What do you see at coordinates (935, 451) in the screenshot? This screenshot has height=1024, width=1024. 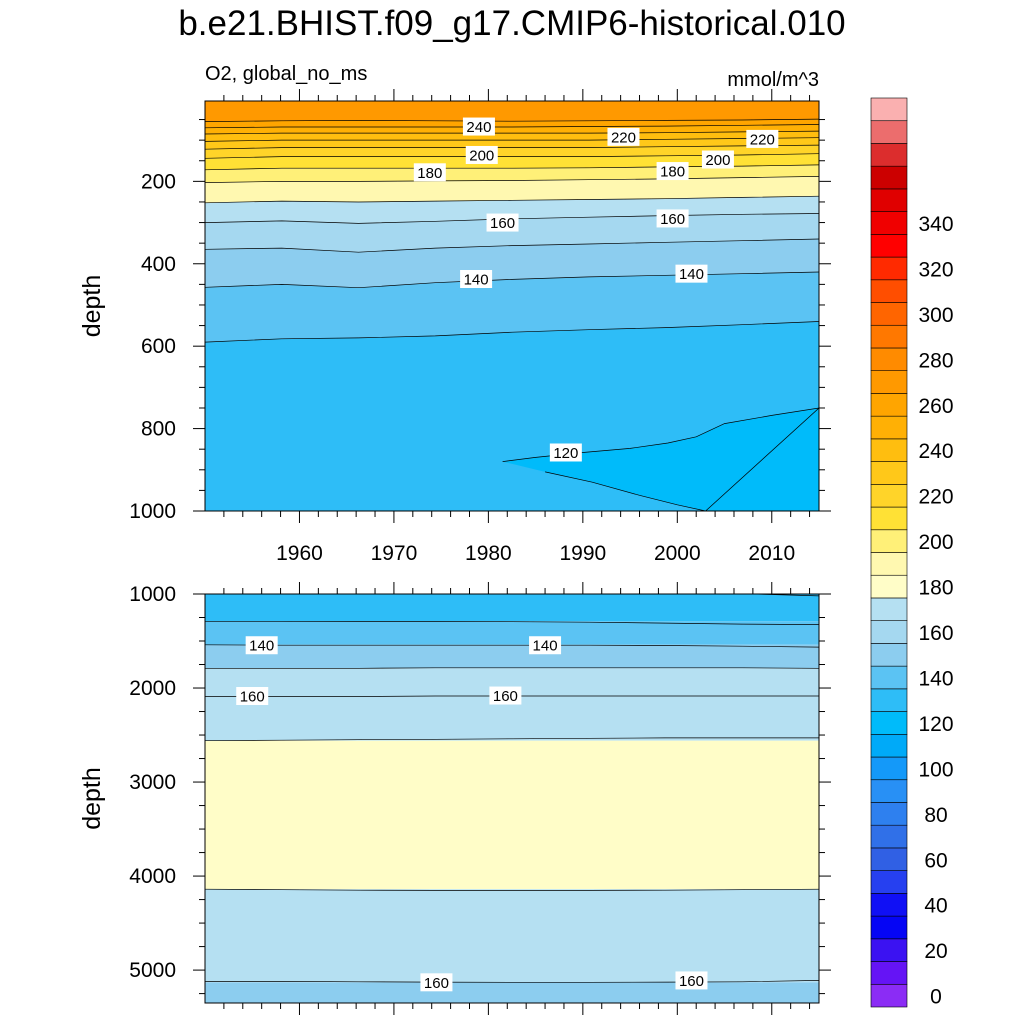 I see `colorbar-label: 240` at bounding box center [935, 451].